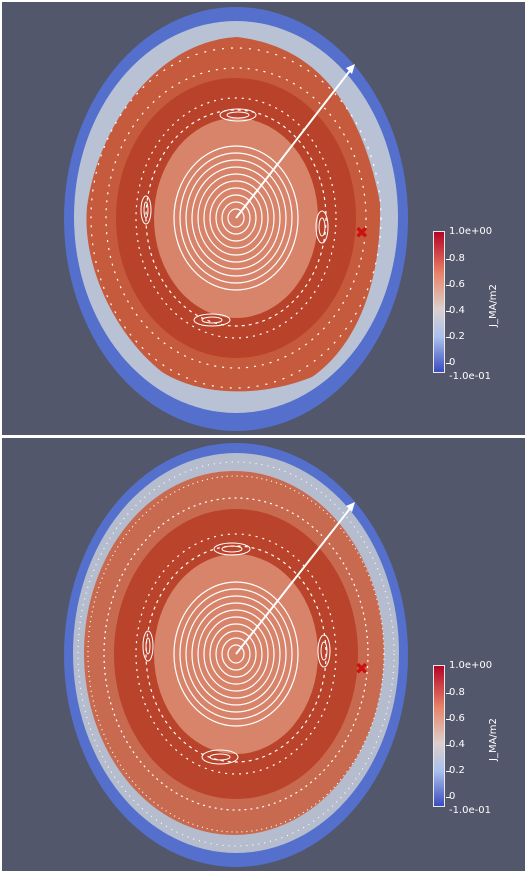  I want to click on magnetic-islands-top, so click(234, 217).